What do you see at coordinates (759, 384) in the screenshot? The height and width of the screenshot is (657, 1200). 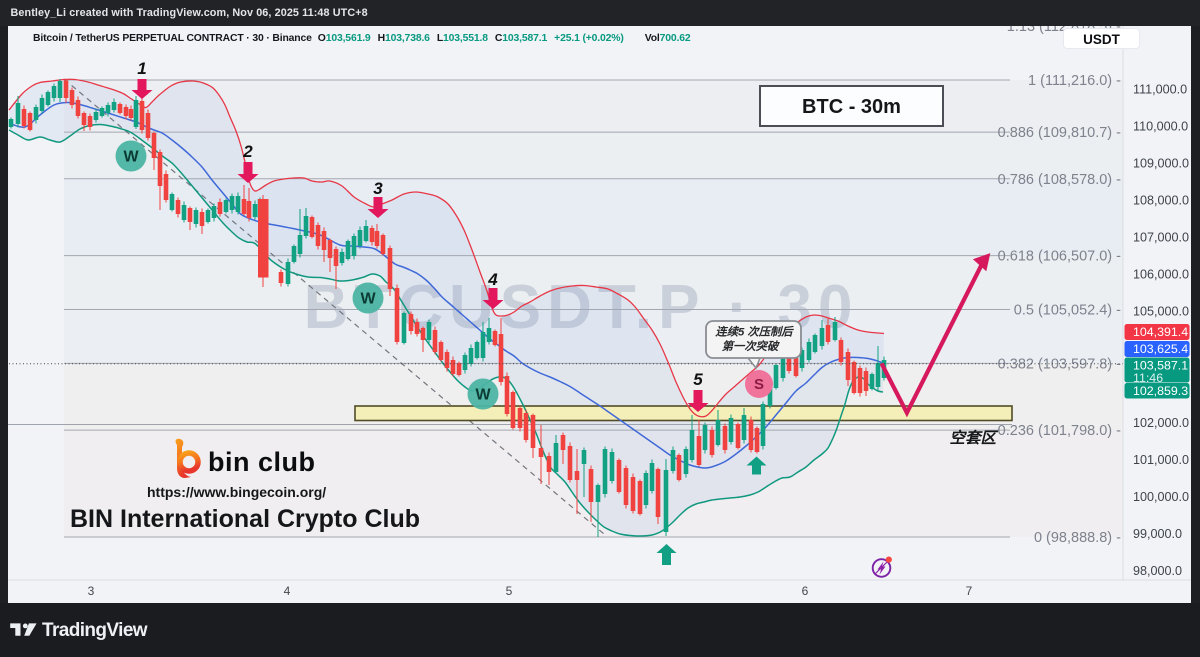 I see `svg-text: S` at bounding box center [759, 384].